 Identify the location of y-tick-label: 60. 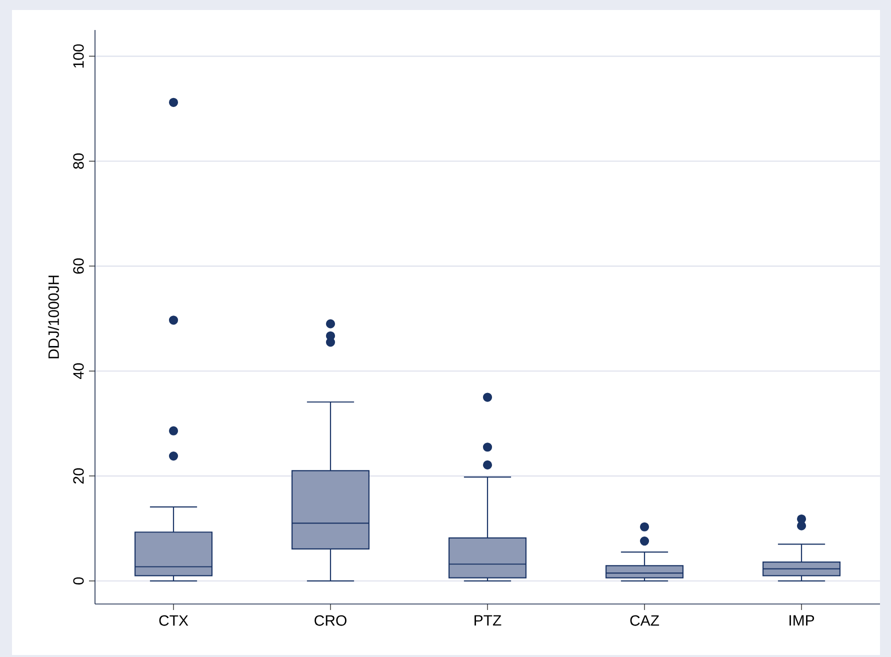
(78, 266).